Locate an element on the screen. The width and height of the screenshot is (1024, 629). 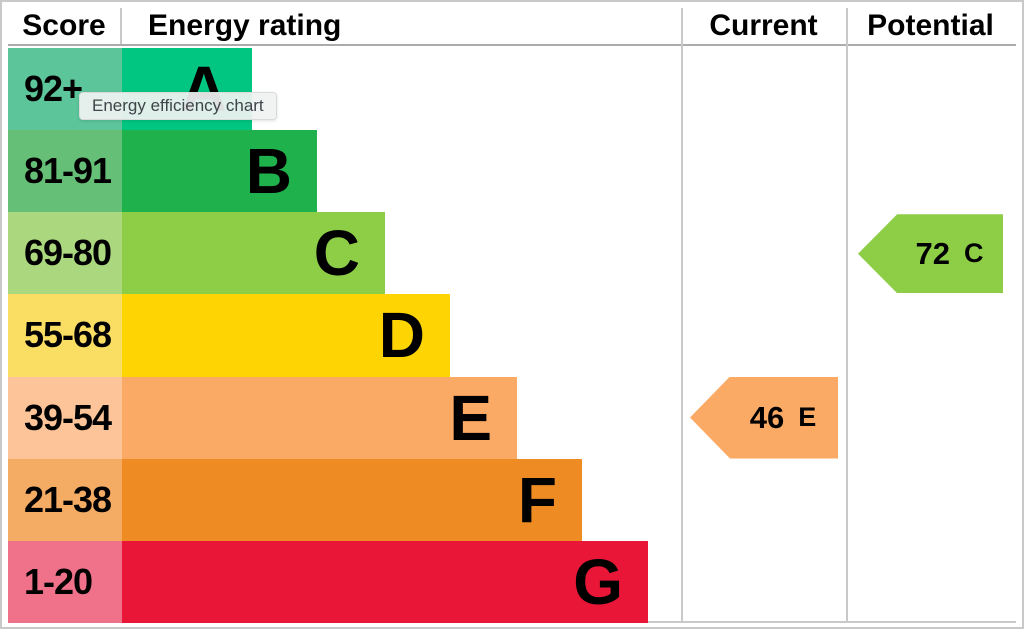
band-row-c: 69-80 C is located at coordinates (512, 253).